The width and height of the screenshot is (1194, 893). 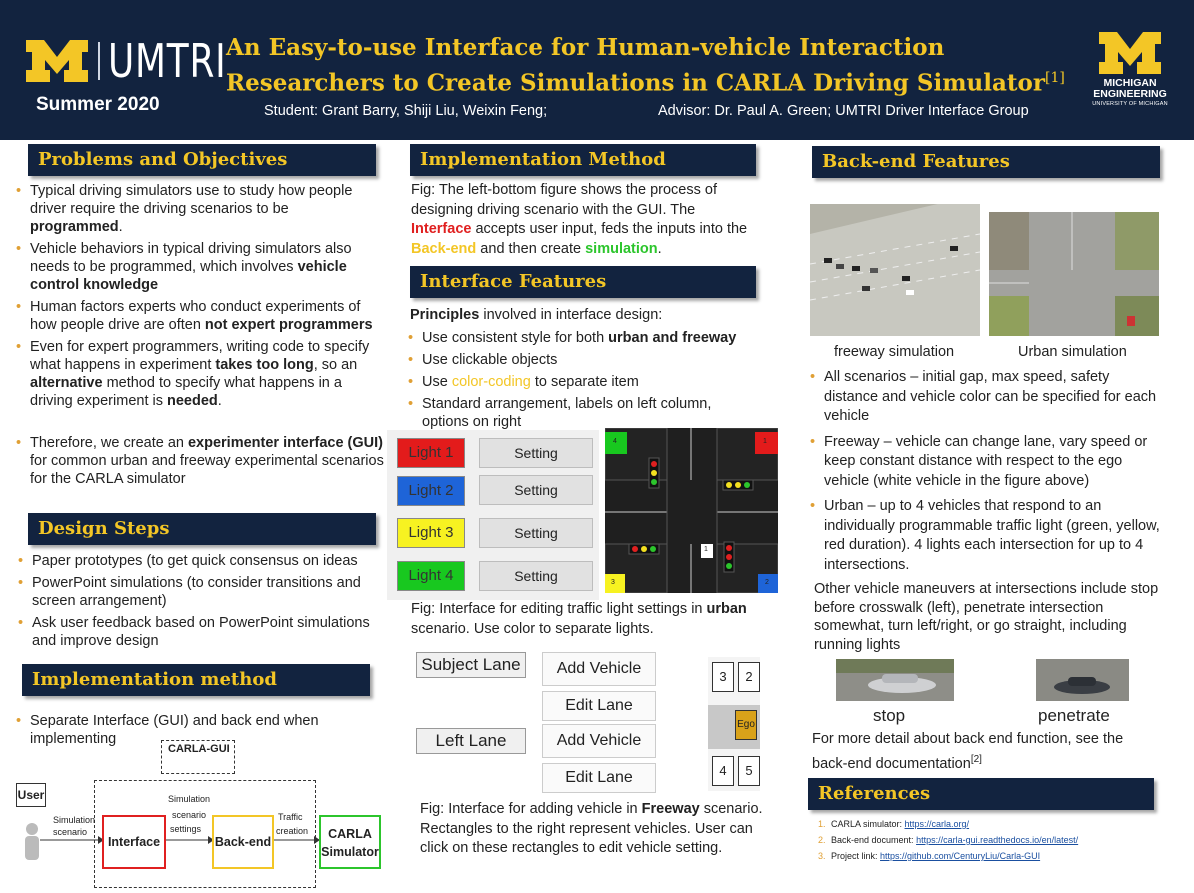 I want to click on user-box: User, so click(x=31, y=795).